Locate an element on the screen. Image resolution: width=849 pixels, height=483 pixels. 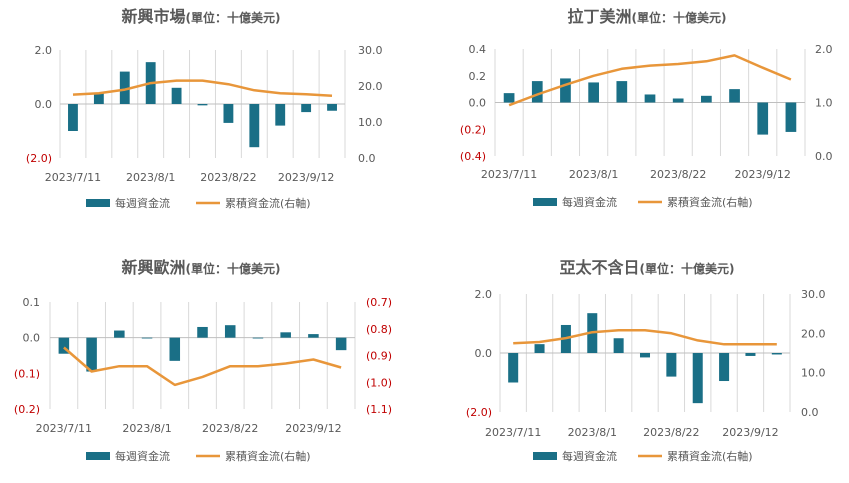
chart-title-main: 新興市場 is located at coordinates (154, 16).